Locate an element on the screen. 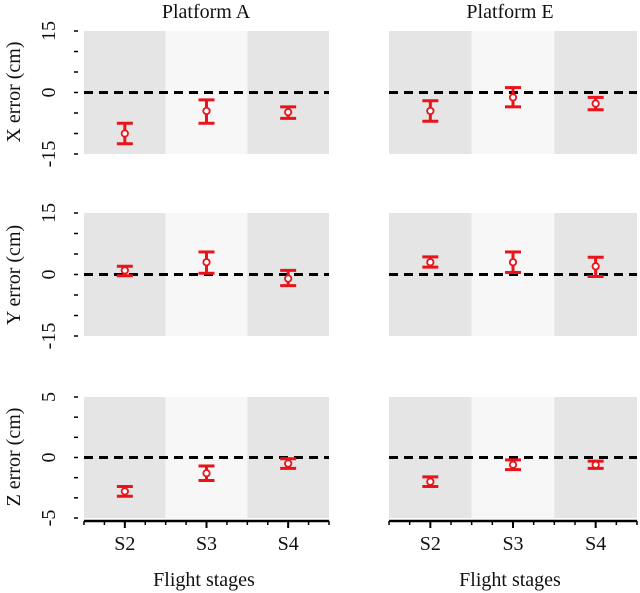  x-axis-label-platform-e: Flight stages is located at coordinates (510, 580).